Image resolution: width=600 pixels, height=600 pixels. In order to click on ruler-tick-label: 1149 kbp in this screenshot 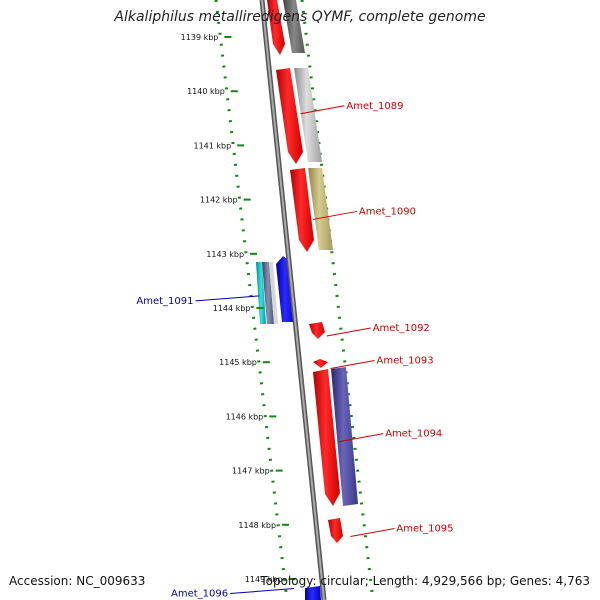, I will do `click(264, 579)`.